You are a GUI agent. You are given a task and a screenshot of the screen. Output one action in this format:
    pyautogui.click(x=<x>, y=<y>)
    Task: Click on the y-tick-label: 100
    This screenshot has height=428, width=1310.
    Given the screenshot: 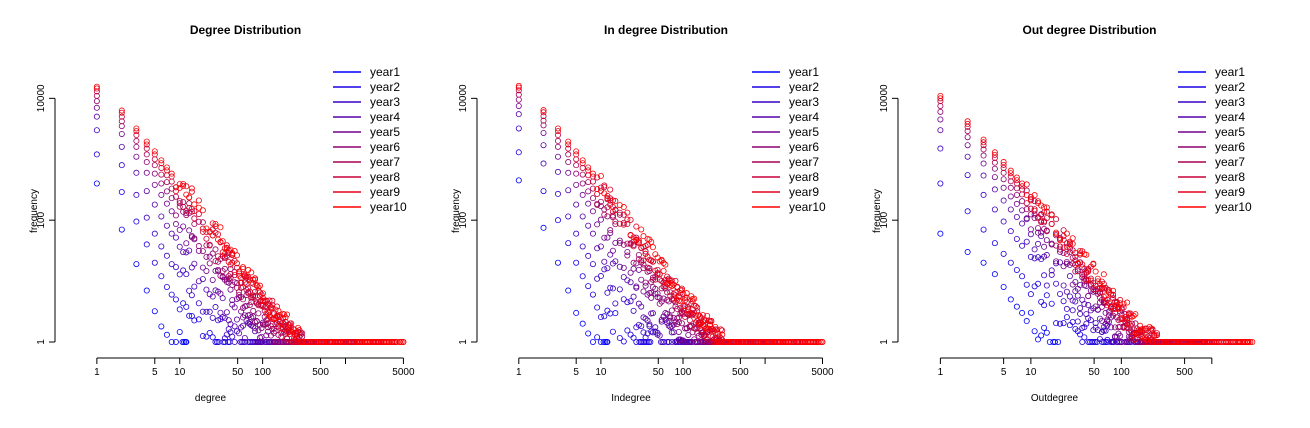 What is the action you would take?
    pyautogui.click(x=41, y=219)
    